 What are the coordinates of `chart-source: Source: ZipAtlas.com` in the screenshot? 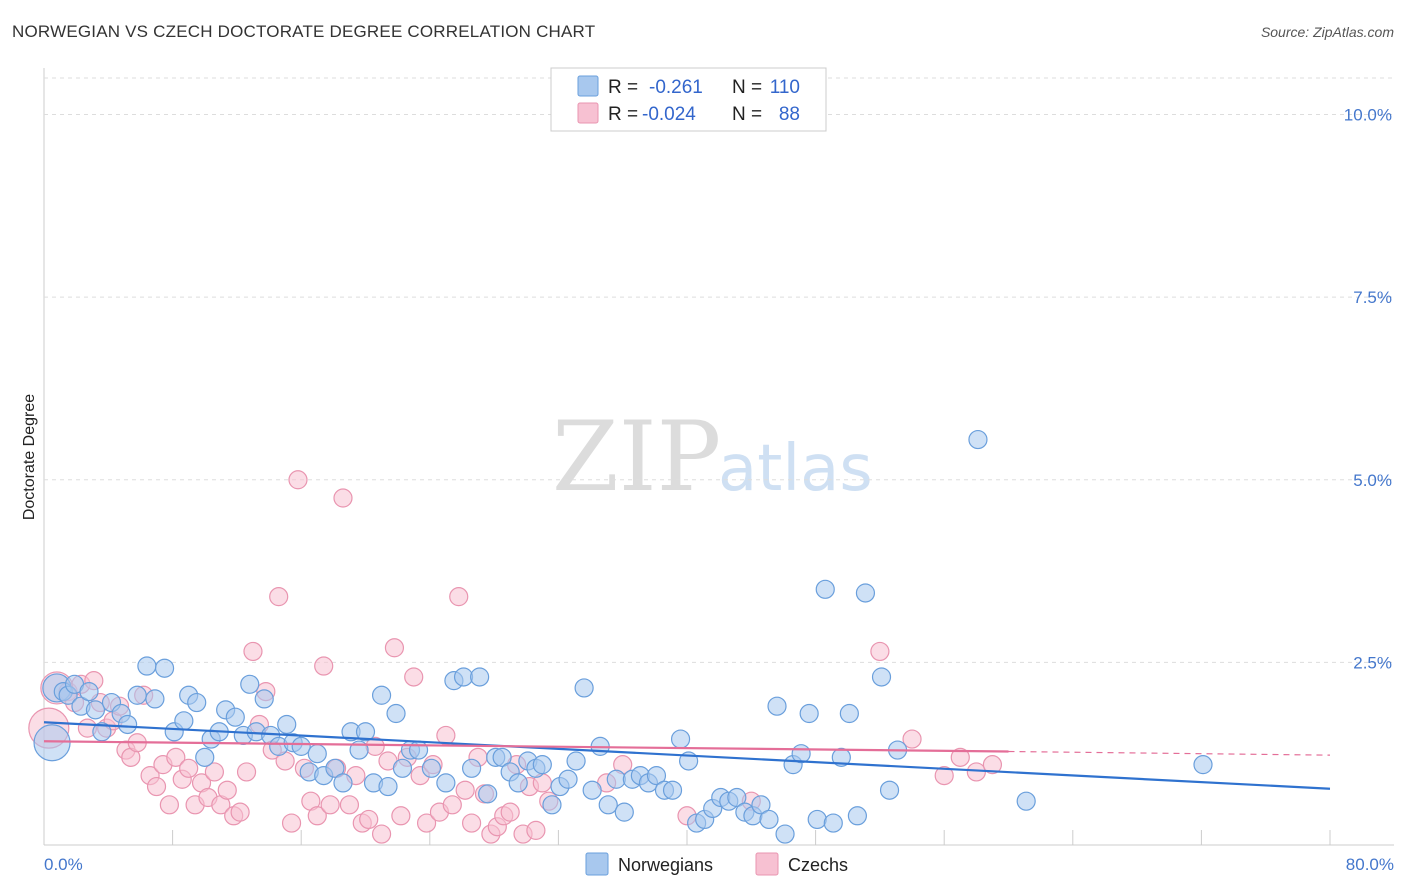 It's located at (1327, 32).